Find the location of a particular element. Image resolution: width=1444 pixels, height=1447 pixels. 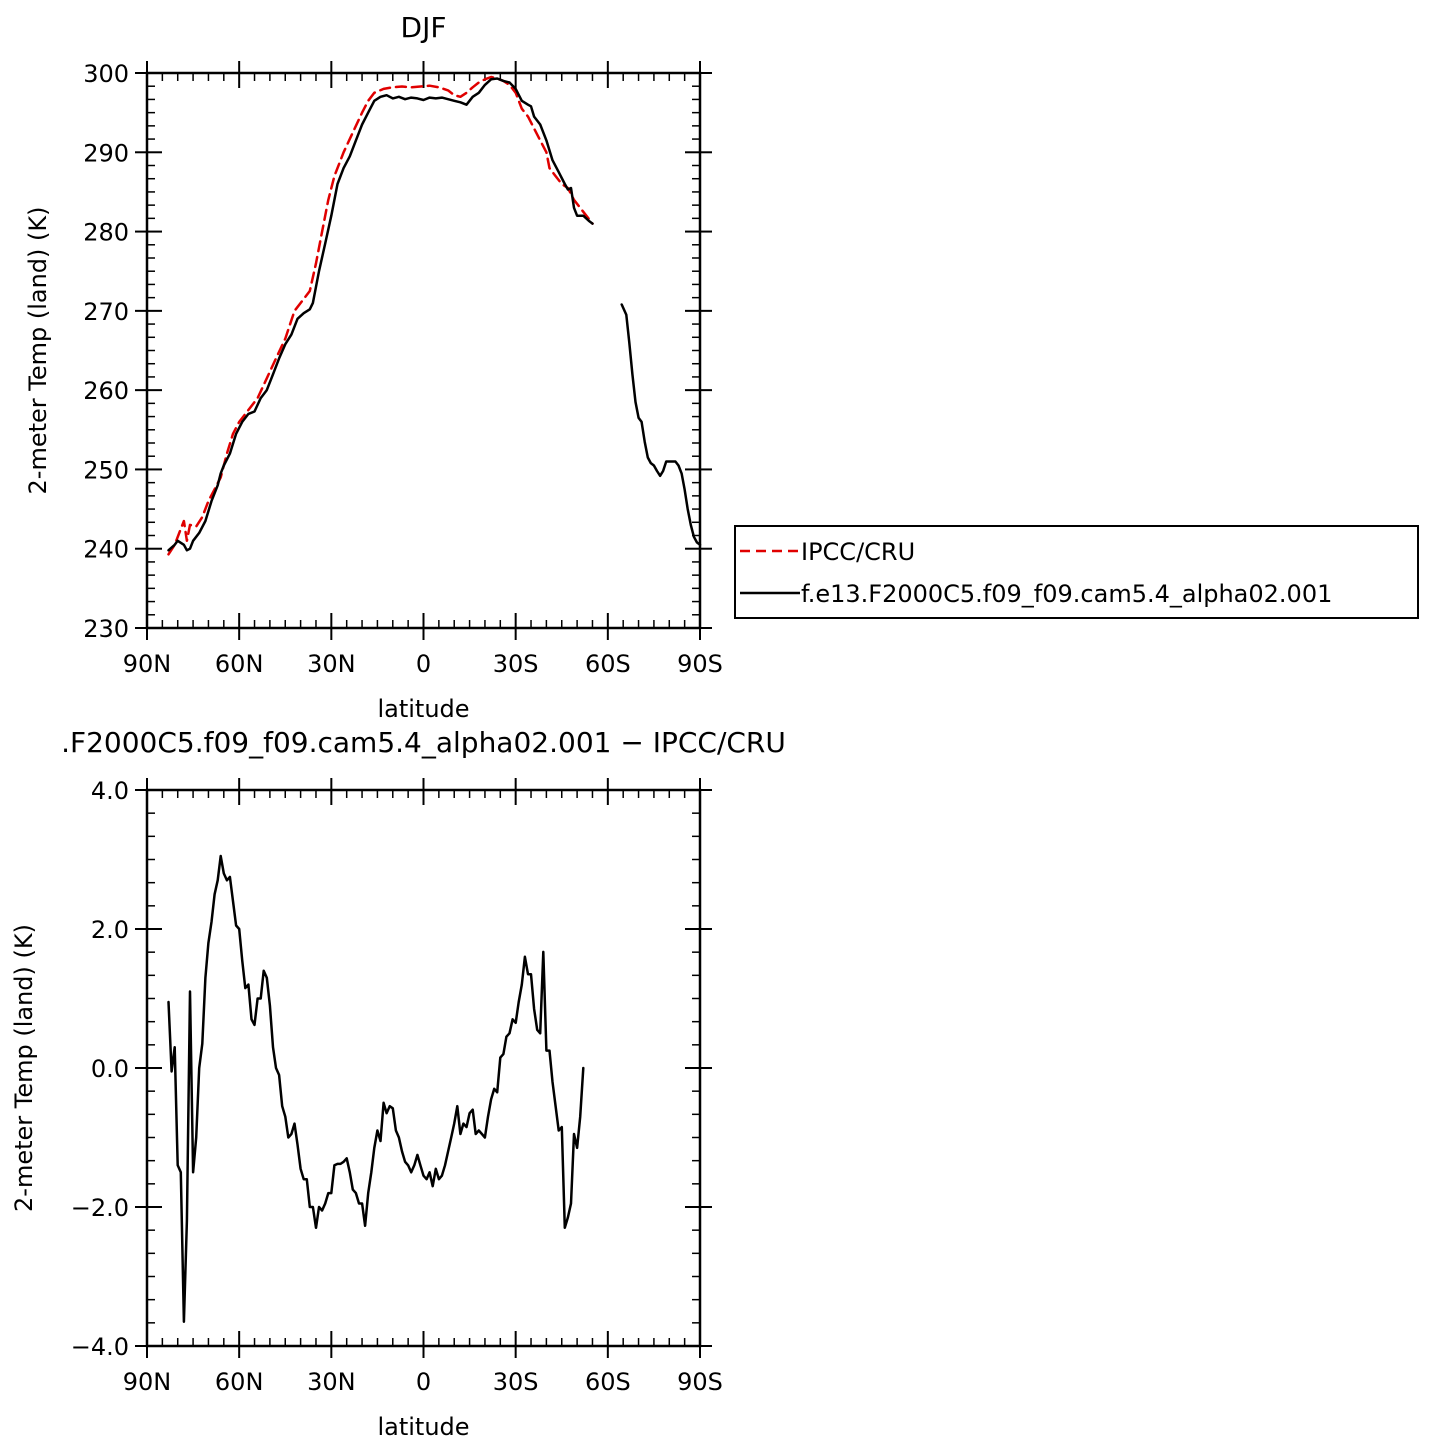

y-tick-label: 270 is located at coordinates (106, 312).